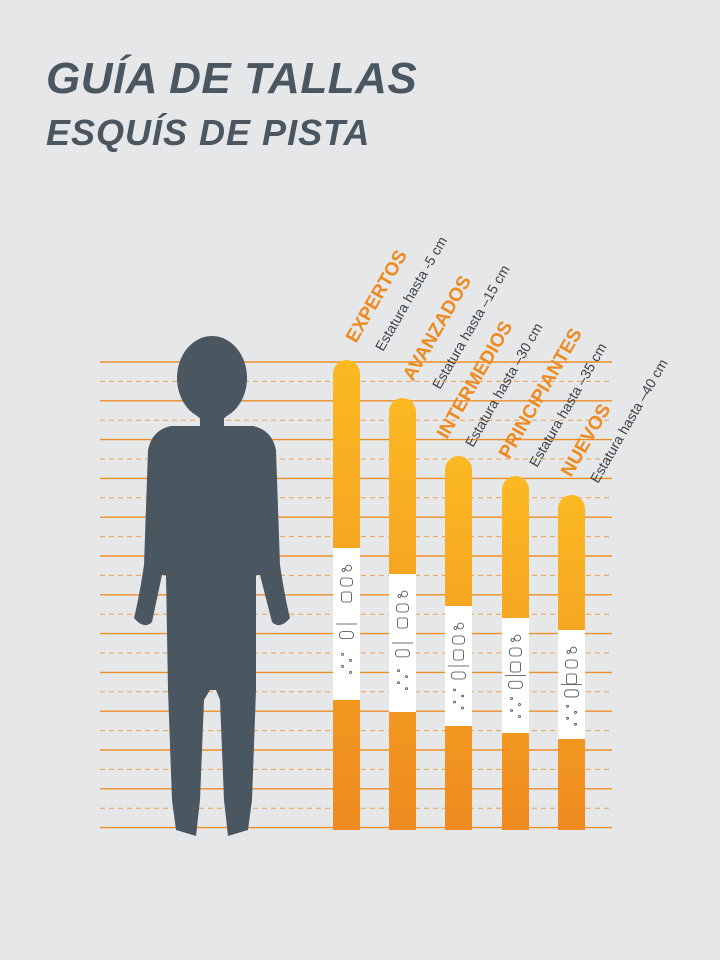 This screenshot has width=720, height=960. I want to click on person-silhouette-icon, so click(212, 586).